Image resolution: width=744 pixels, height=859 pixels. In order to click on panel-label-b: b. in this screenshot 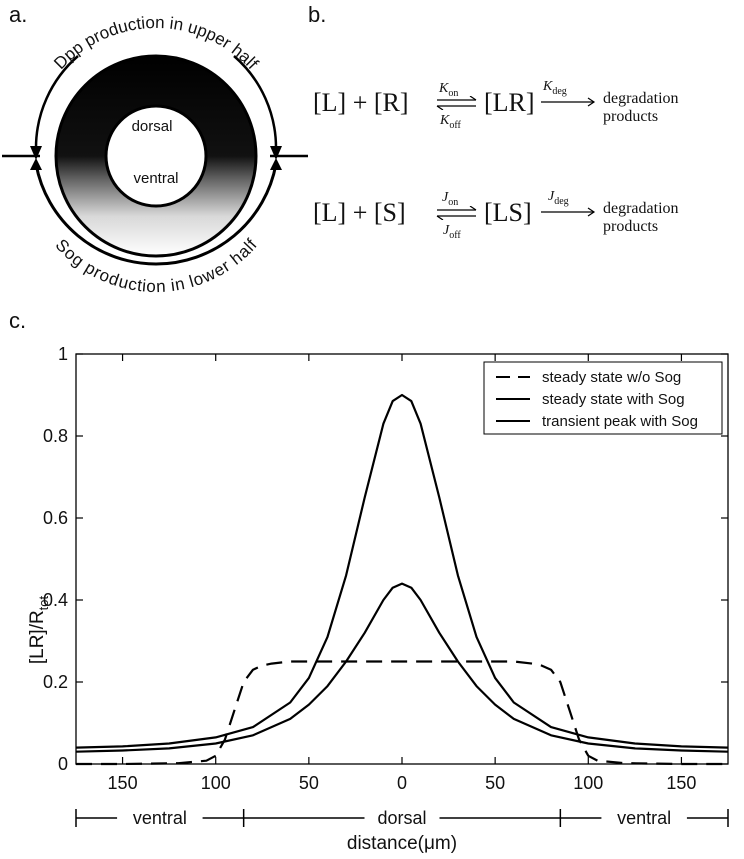, I will do `click(317, 14)`.